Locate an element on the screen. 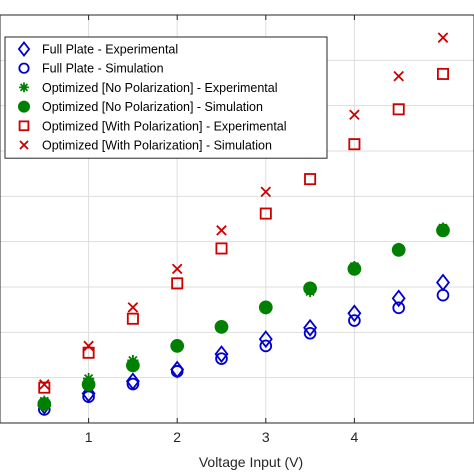 This screenshot has height=474, width=474. x-axis-label: Voltage Input (V) is located at coordinates (251, 462).